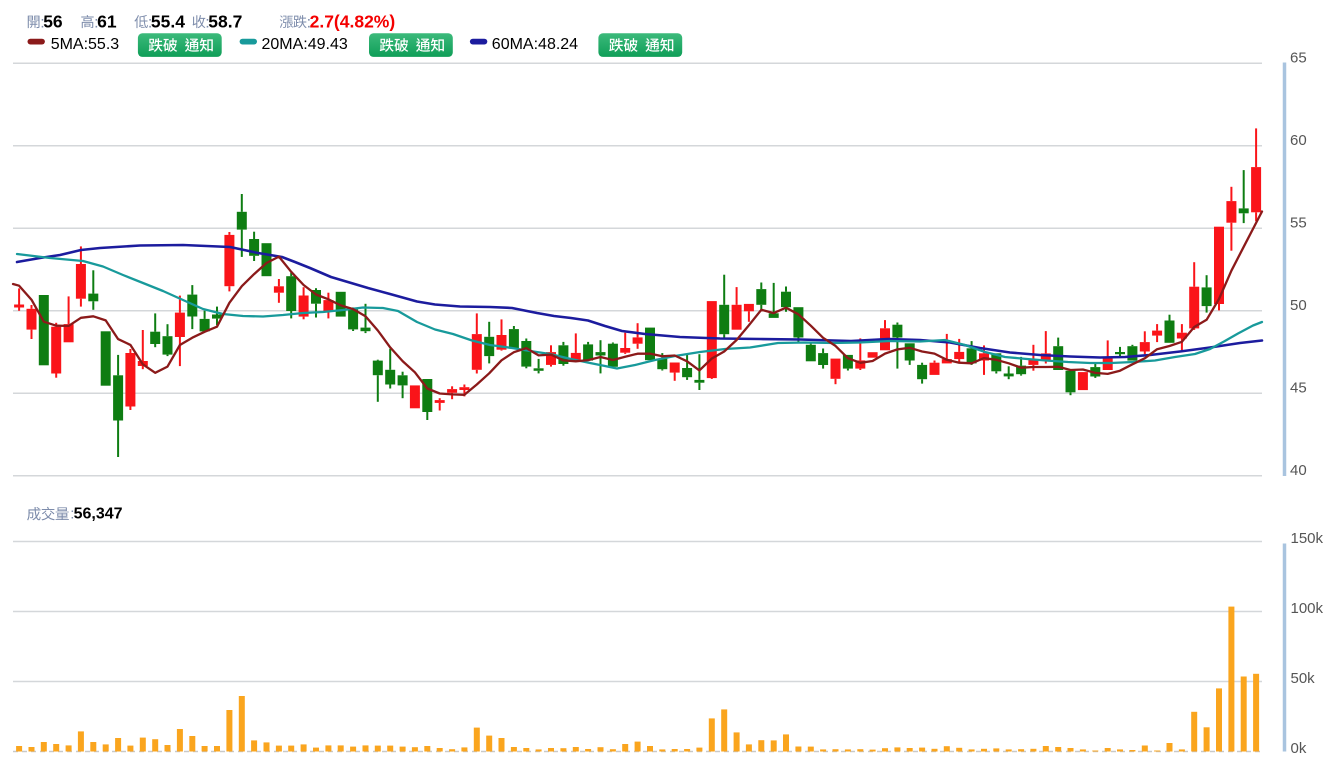  I want to click on svg-text: 60MA:48.24, so click(535, 44).